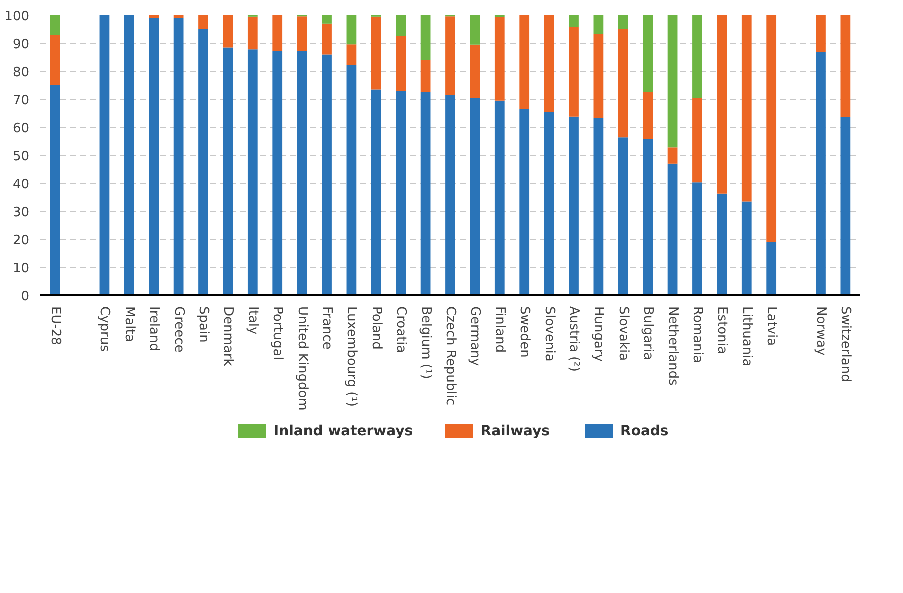  Describe the element at coordinates (21, 45) in the screenshot. I see `y-tick-label: 90` at that location.